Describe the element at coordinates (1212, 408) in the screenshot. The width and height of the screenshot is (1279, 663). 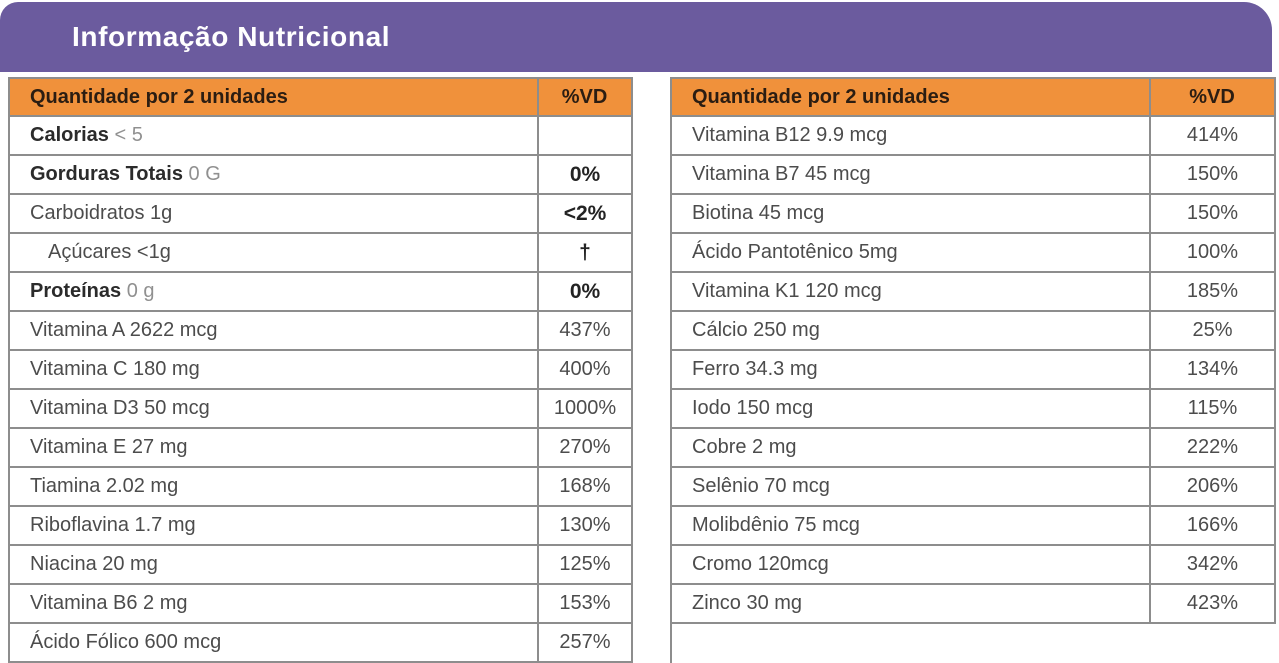
I see `vd-percent-value: 115%` at that location.